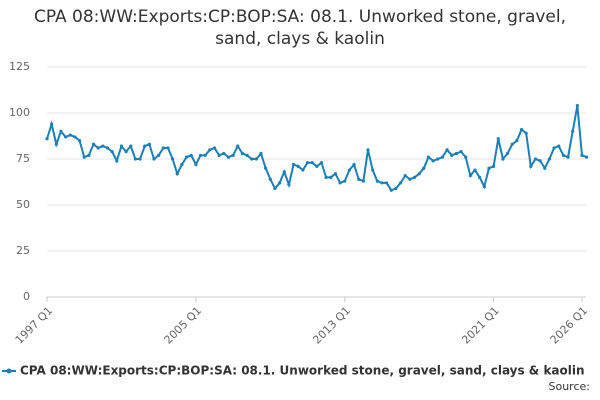  What do you see at coordinates (26, 296) in the screenshot?
I see `y-tick-label: 0` at bounding box center [26, 296].